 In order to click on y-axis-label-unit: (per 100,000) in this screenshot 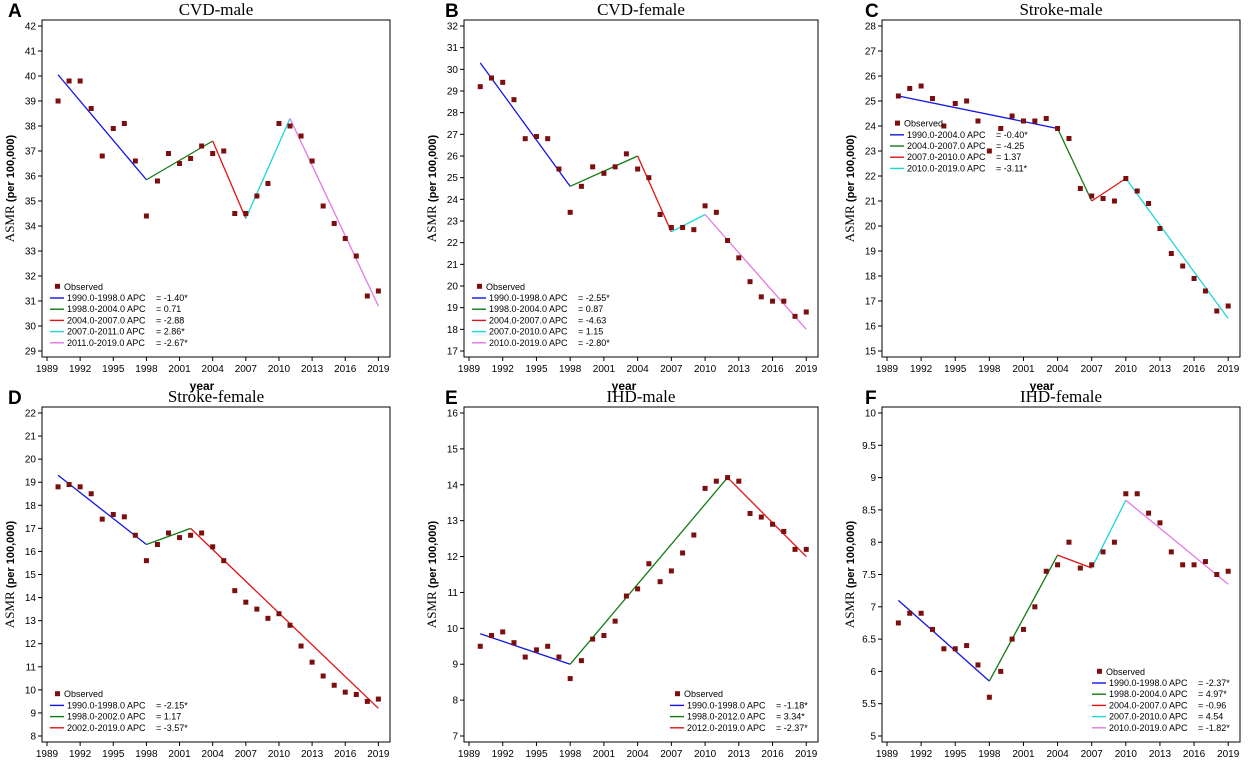, I will do `click(433, 554)`.